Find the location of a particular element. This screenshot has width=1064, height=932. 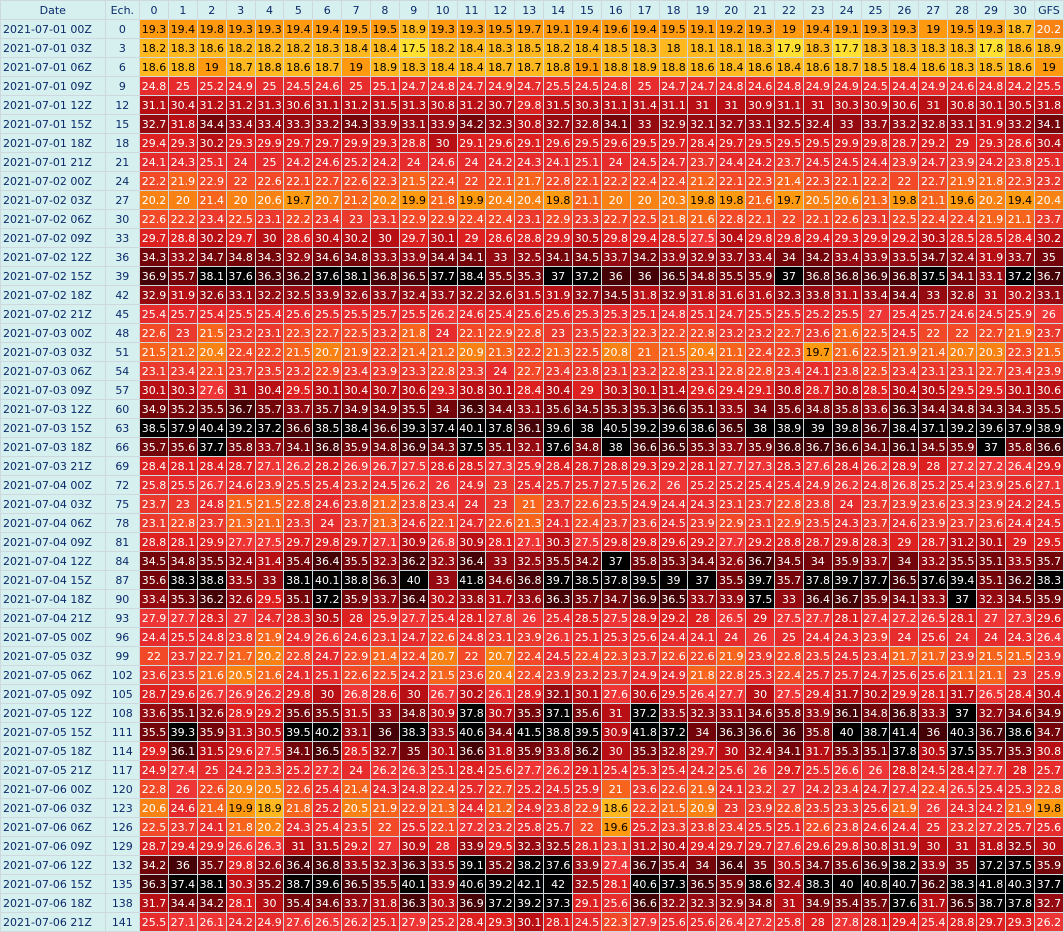

temperature-cell: 18.3 is located at coordinates (760, 48).